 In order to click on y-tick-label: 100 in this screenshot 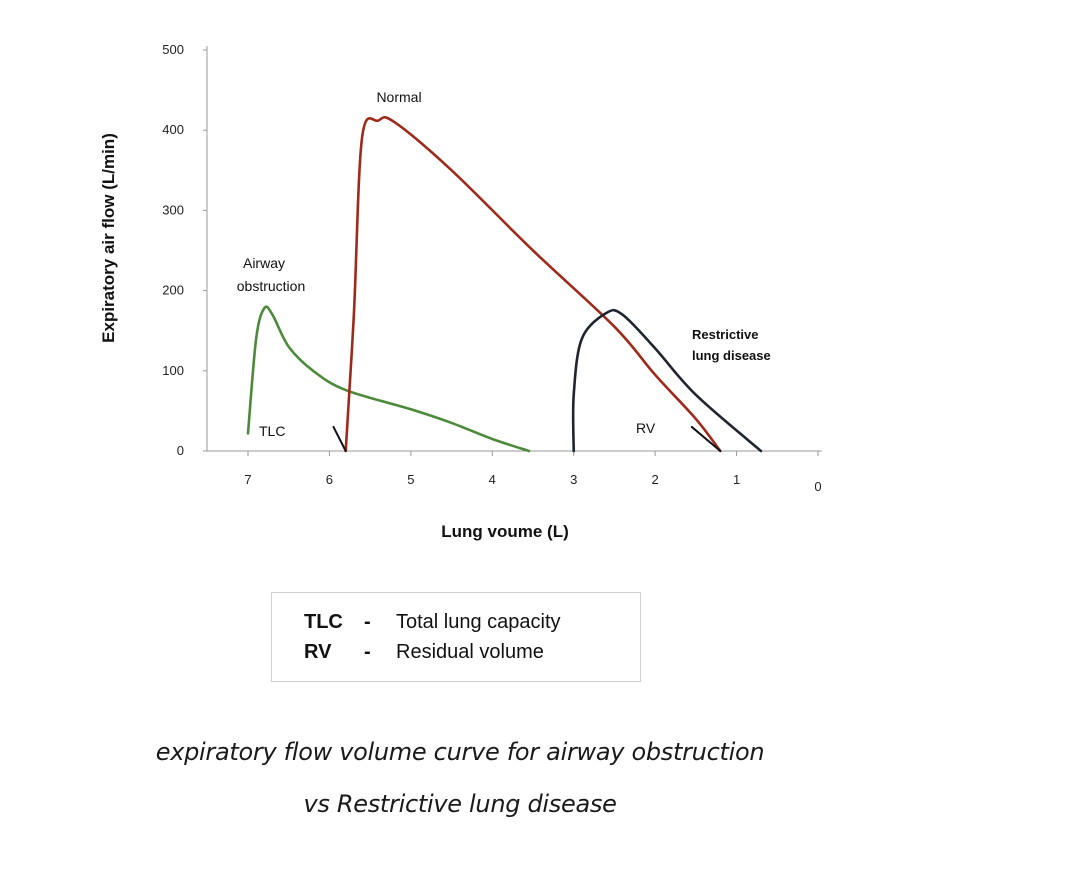, I will do `click(173, 370)`.